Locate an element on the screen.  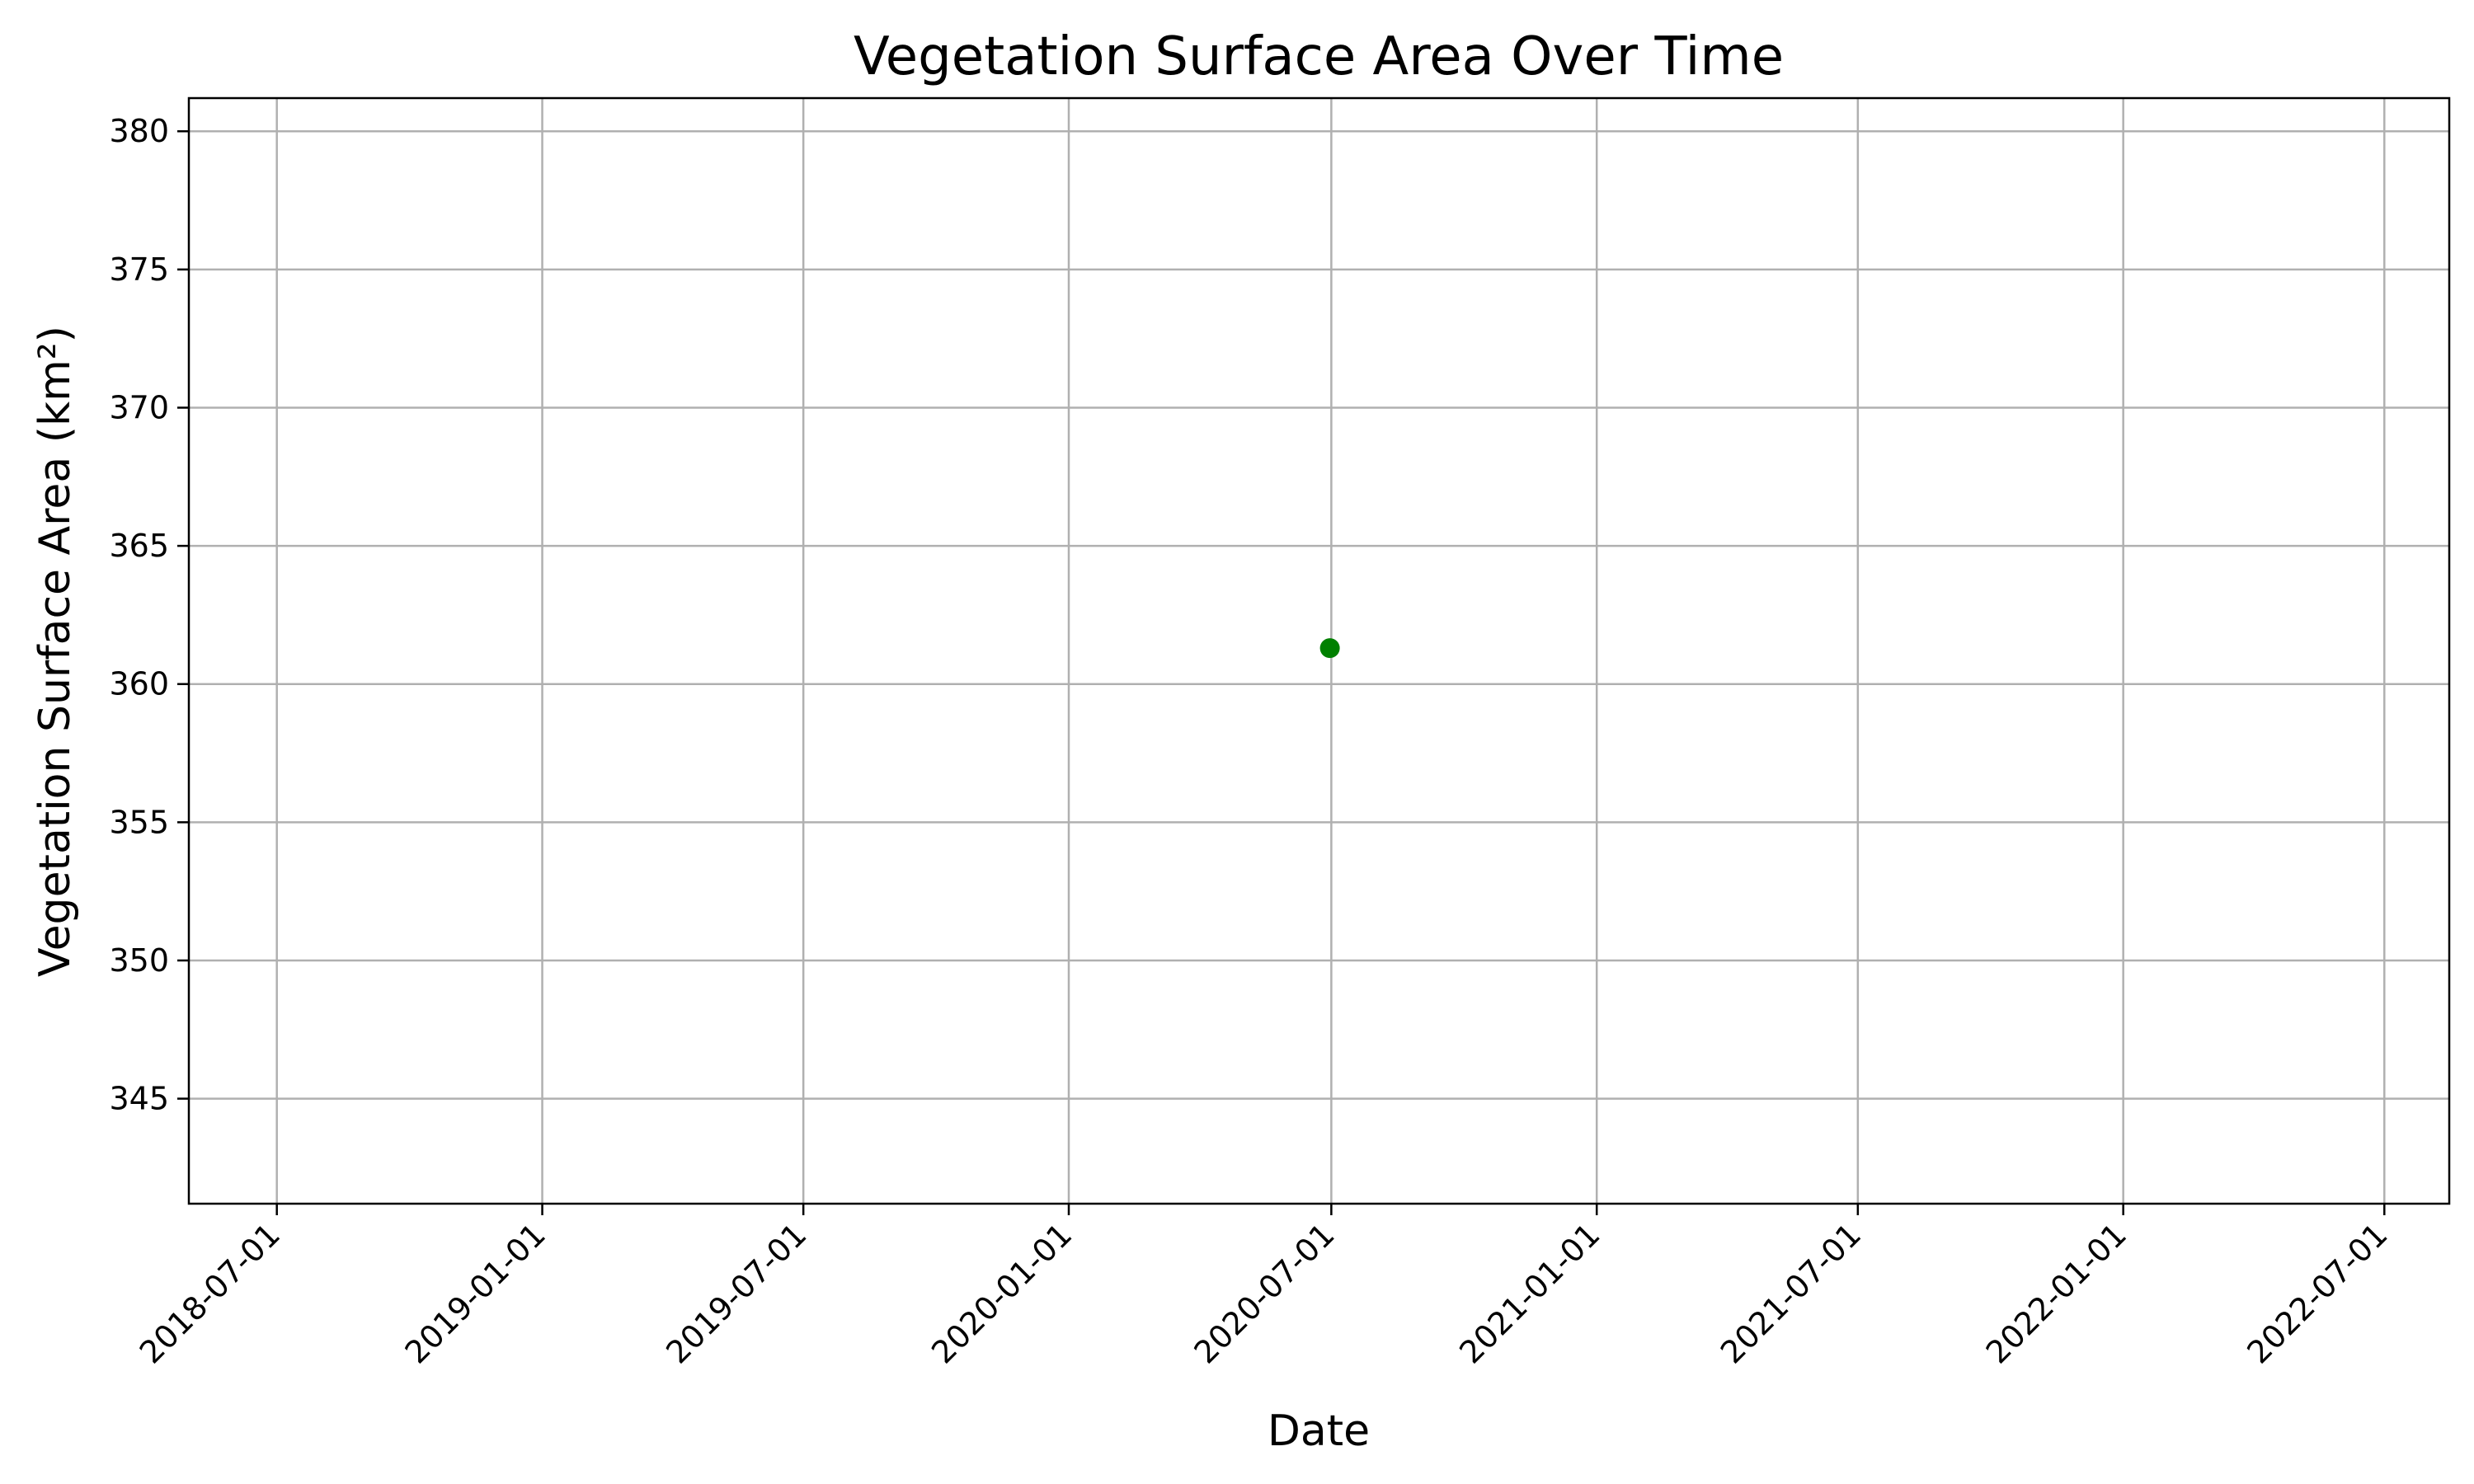
y-tick-label: 380 is located at coordinates (139, 131).